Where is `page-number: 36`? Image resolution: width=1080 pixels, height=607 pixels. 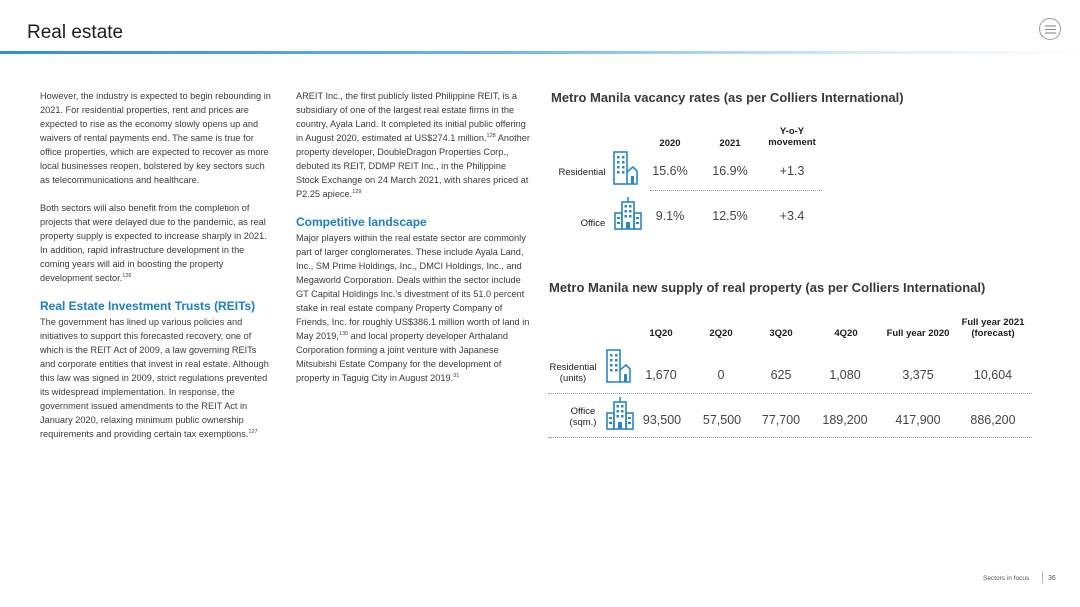
page-number: 36 is located at coordinates (1052, 578).